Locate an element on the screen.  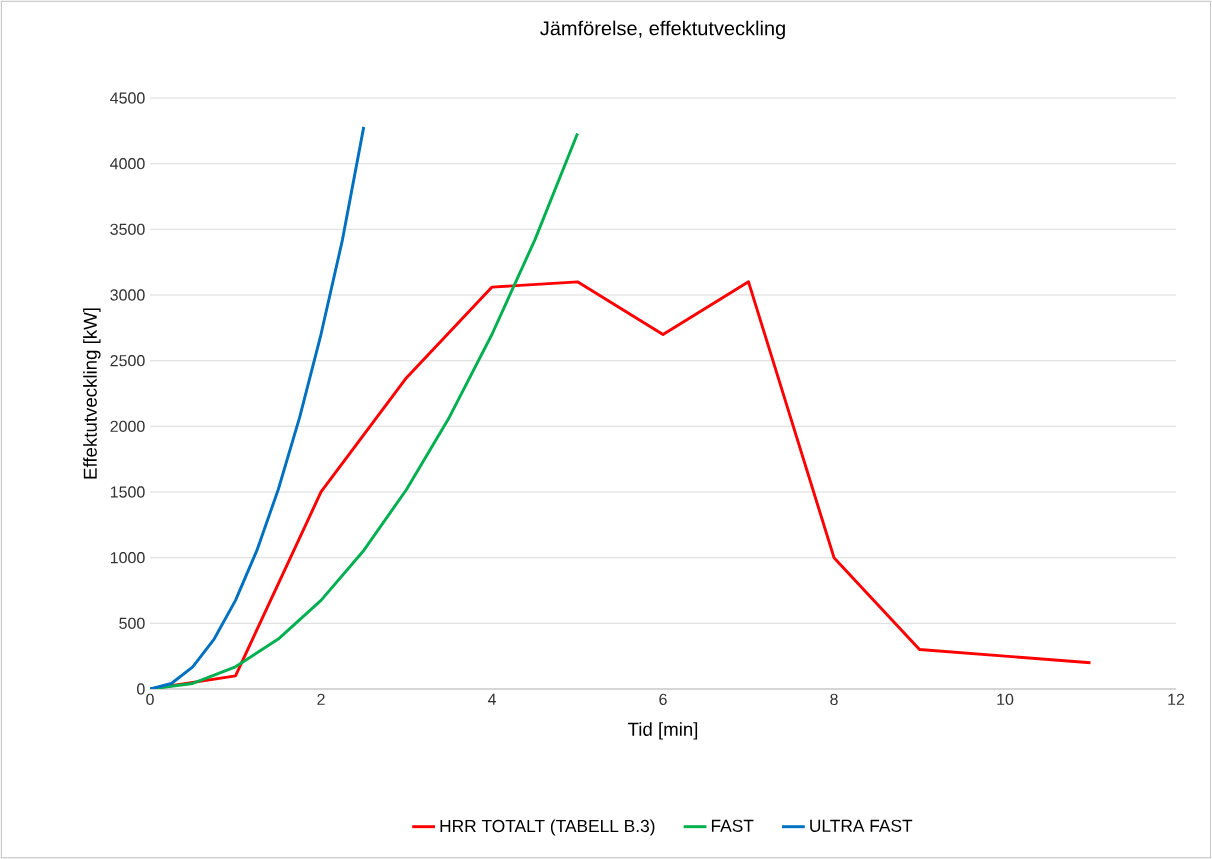
y-tick-label: 0 is located at coordinates (141, 689).